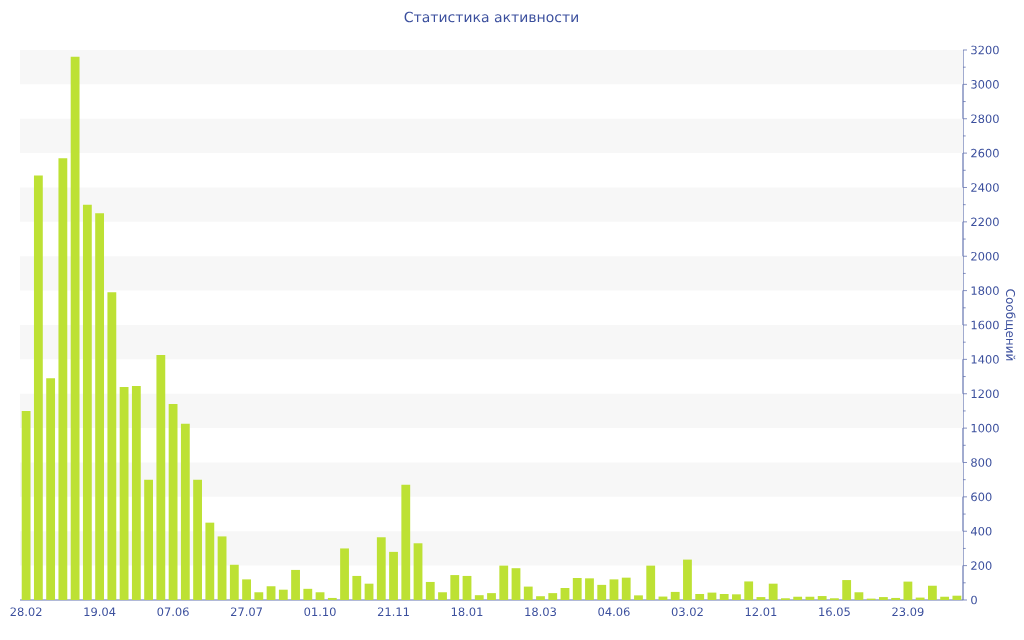 The height and width of the screenshot is (640, 1024). I want to click on y-tick-label: 2600, so click(985, 153).